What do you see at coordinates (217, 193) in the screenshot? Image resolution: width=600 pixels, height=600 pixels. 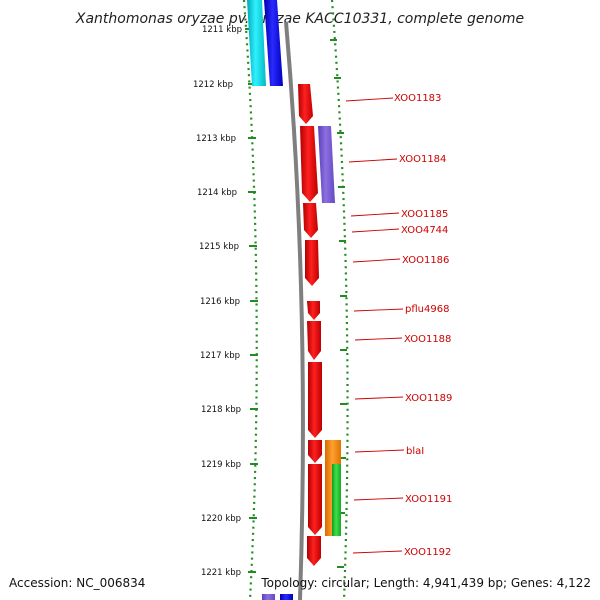 I see `scale-label: 1214 kbp` at bounding box center [217, 193].